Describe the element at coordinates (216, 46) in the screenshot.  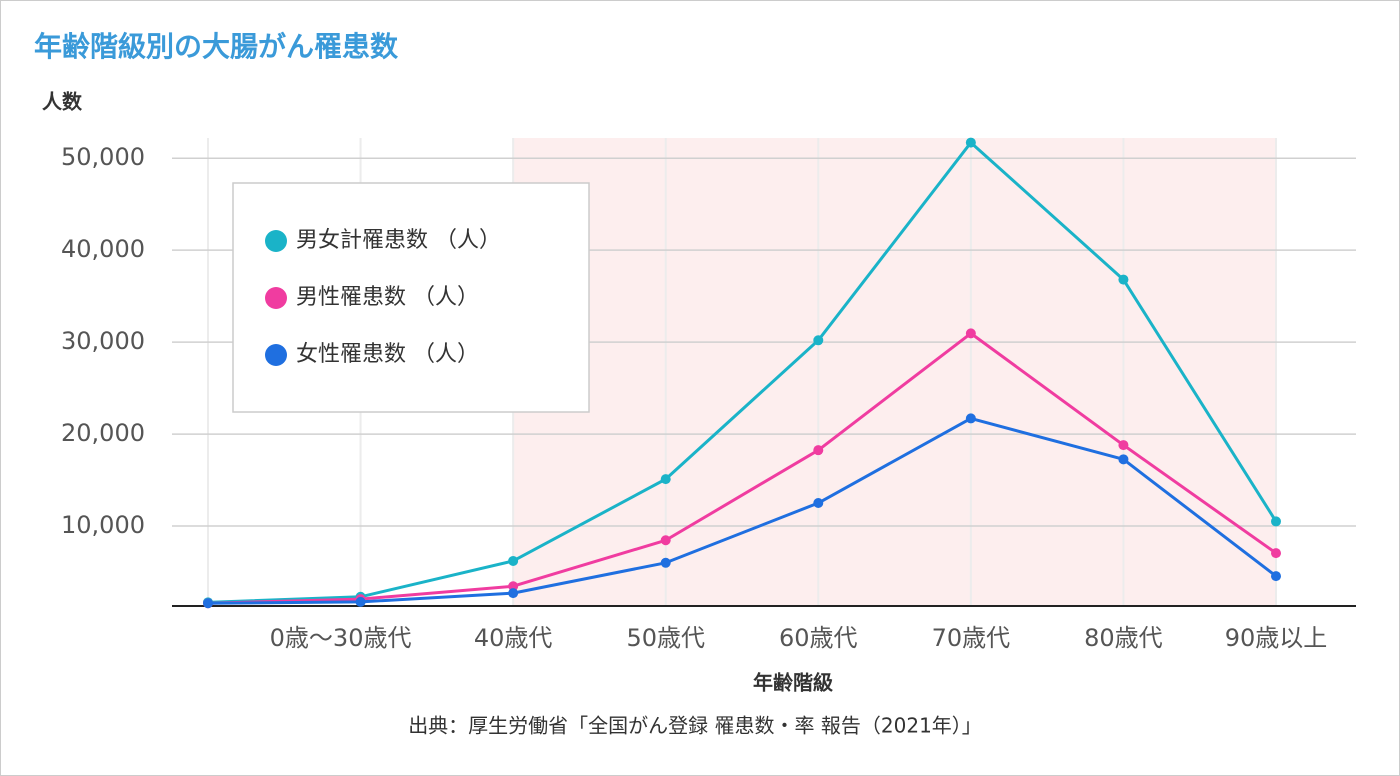
I see `chart-title: 年齢階級別の大腸がん罹患数` at that location.